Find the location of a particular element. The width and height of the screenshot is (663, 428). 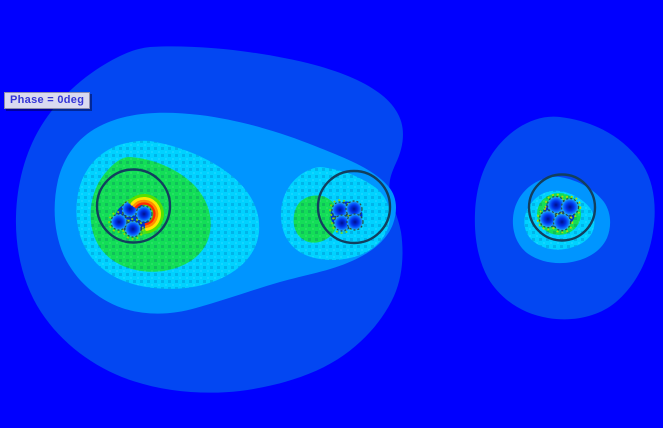

left-bundle-boundary-circle is located at coordinates (133, 206).